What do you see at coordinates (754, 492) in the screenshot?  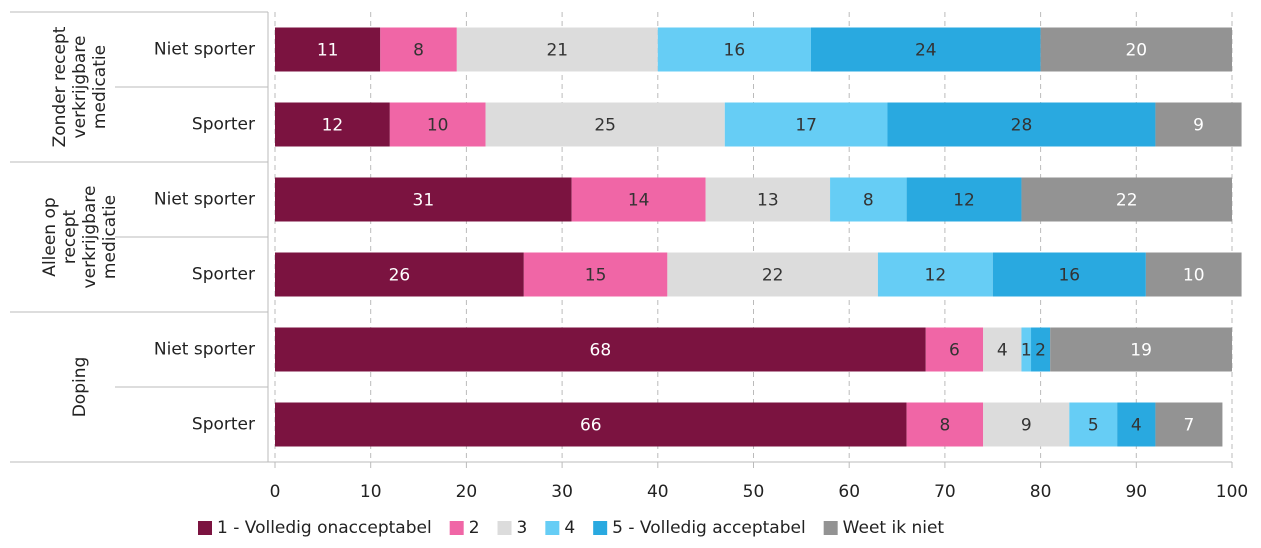 I see `x-tick-label: 50` at bounding box center [754, 492].